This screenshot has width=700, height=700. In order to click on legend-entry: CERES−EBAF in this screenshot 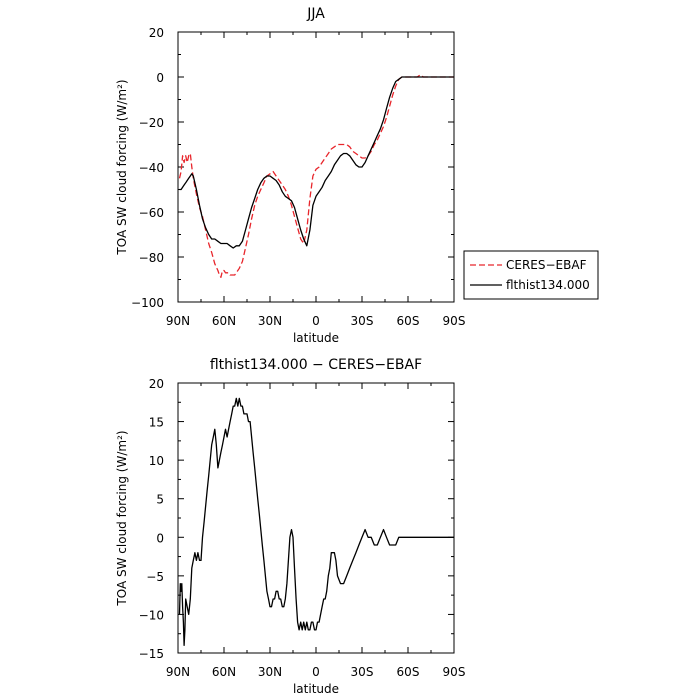, I will do `click(546, 265)`.